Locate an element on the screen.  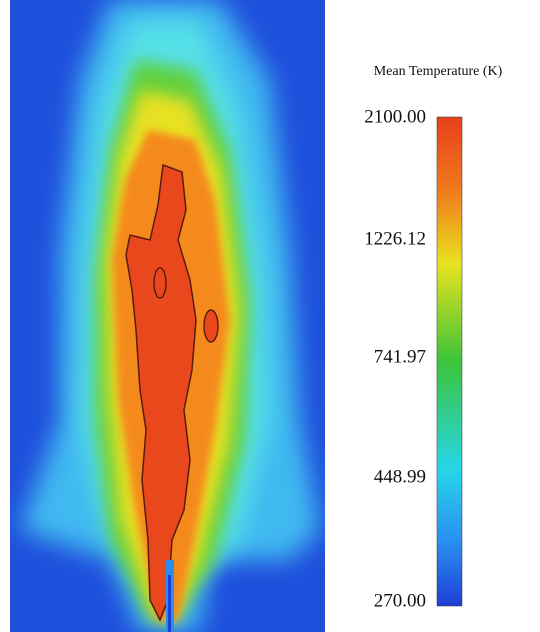
colorbar-tick-label: 270.00 is located at coordinates (400, 600).